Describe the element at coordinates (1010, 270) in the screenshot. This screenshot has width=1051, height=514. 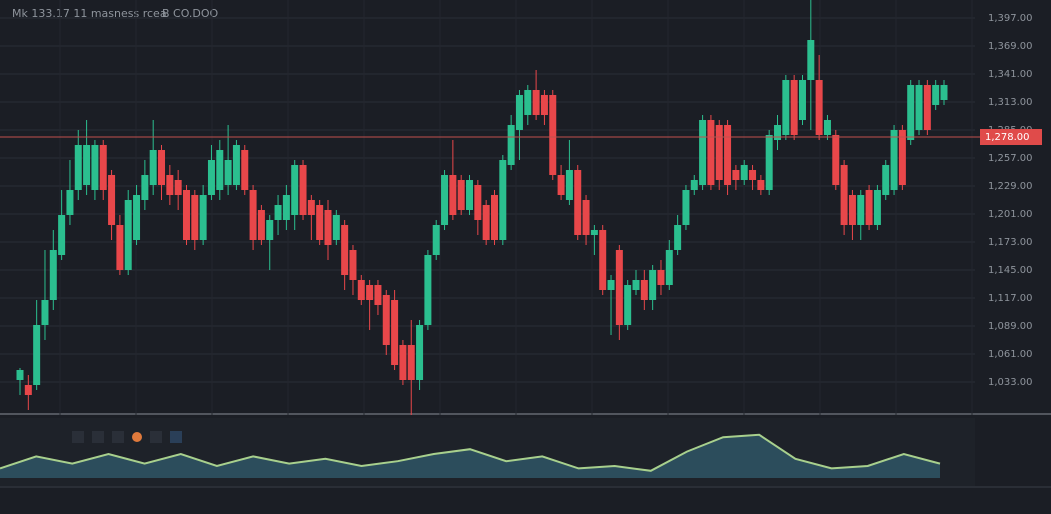
I see `y-tick-label: 1,145.00` at that location.